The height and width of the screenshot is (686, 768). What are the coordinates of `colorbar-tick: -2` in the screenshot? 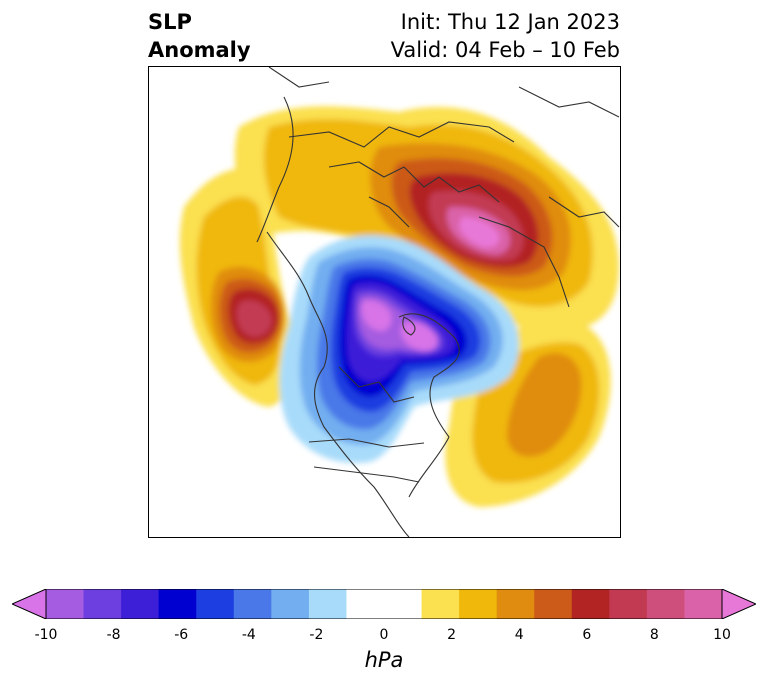 It's located at (316, 635).